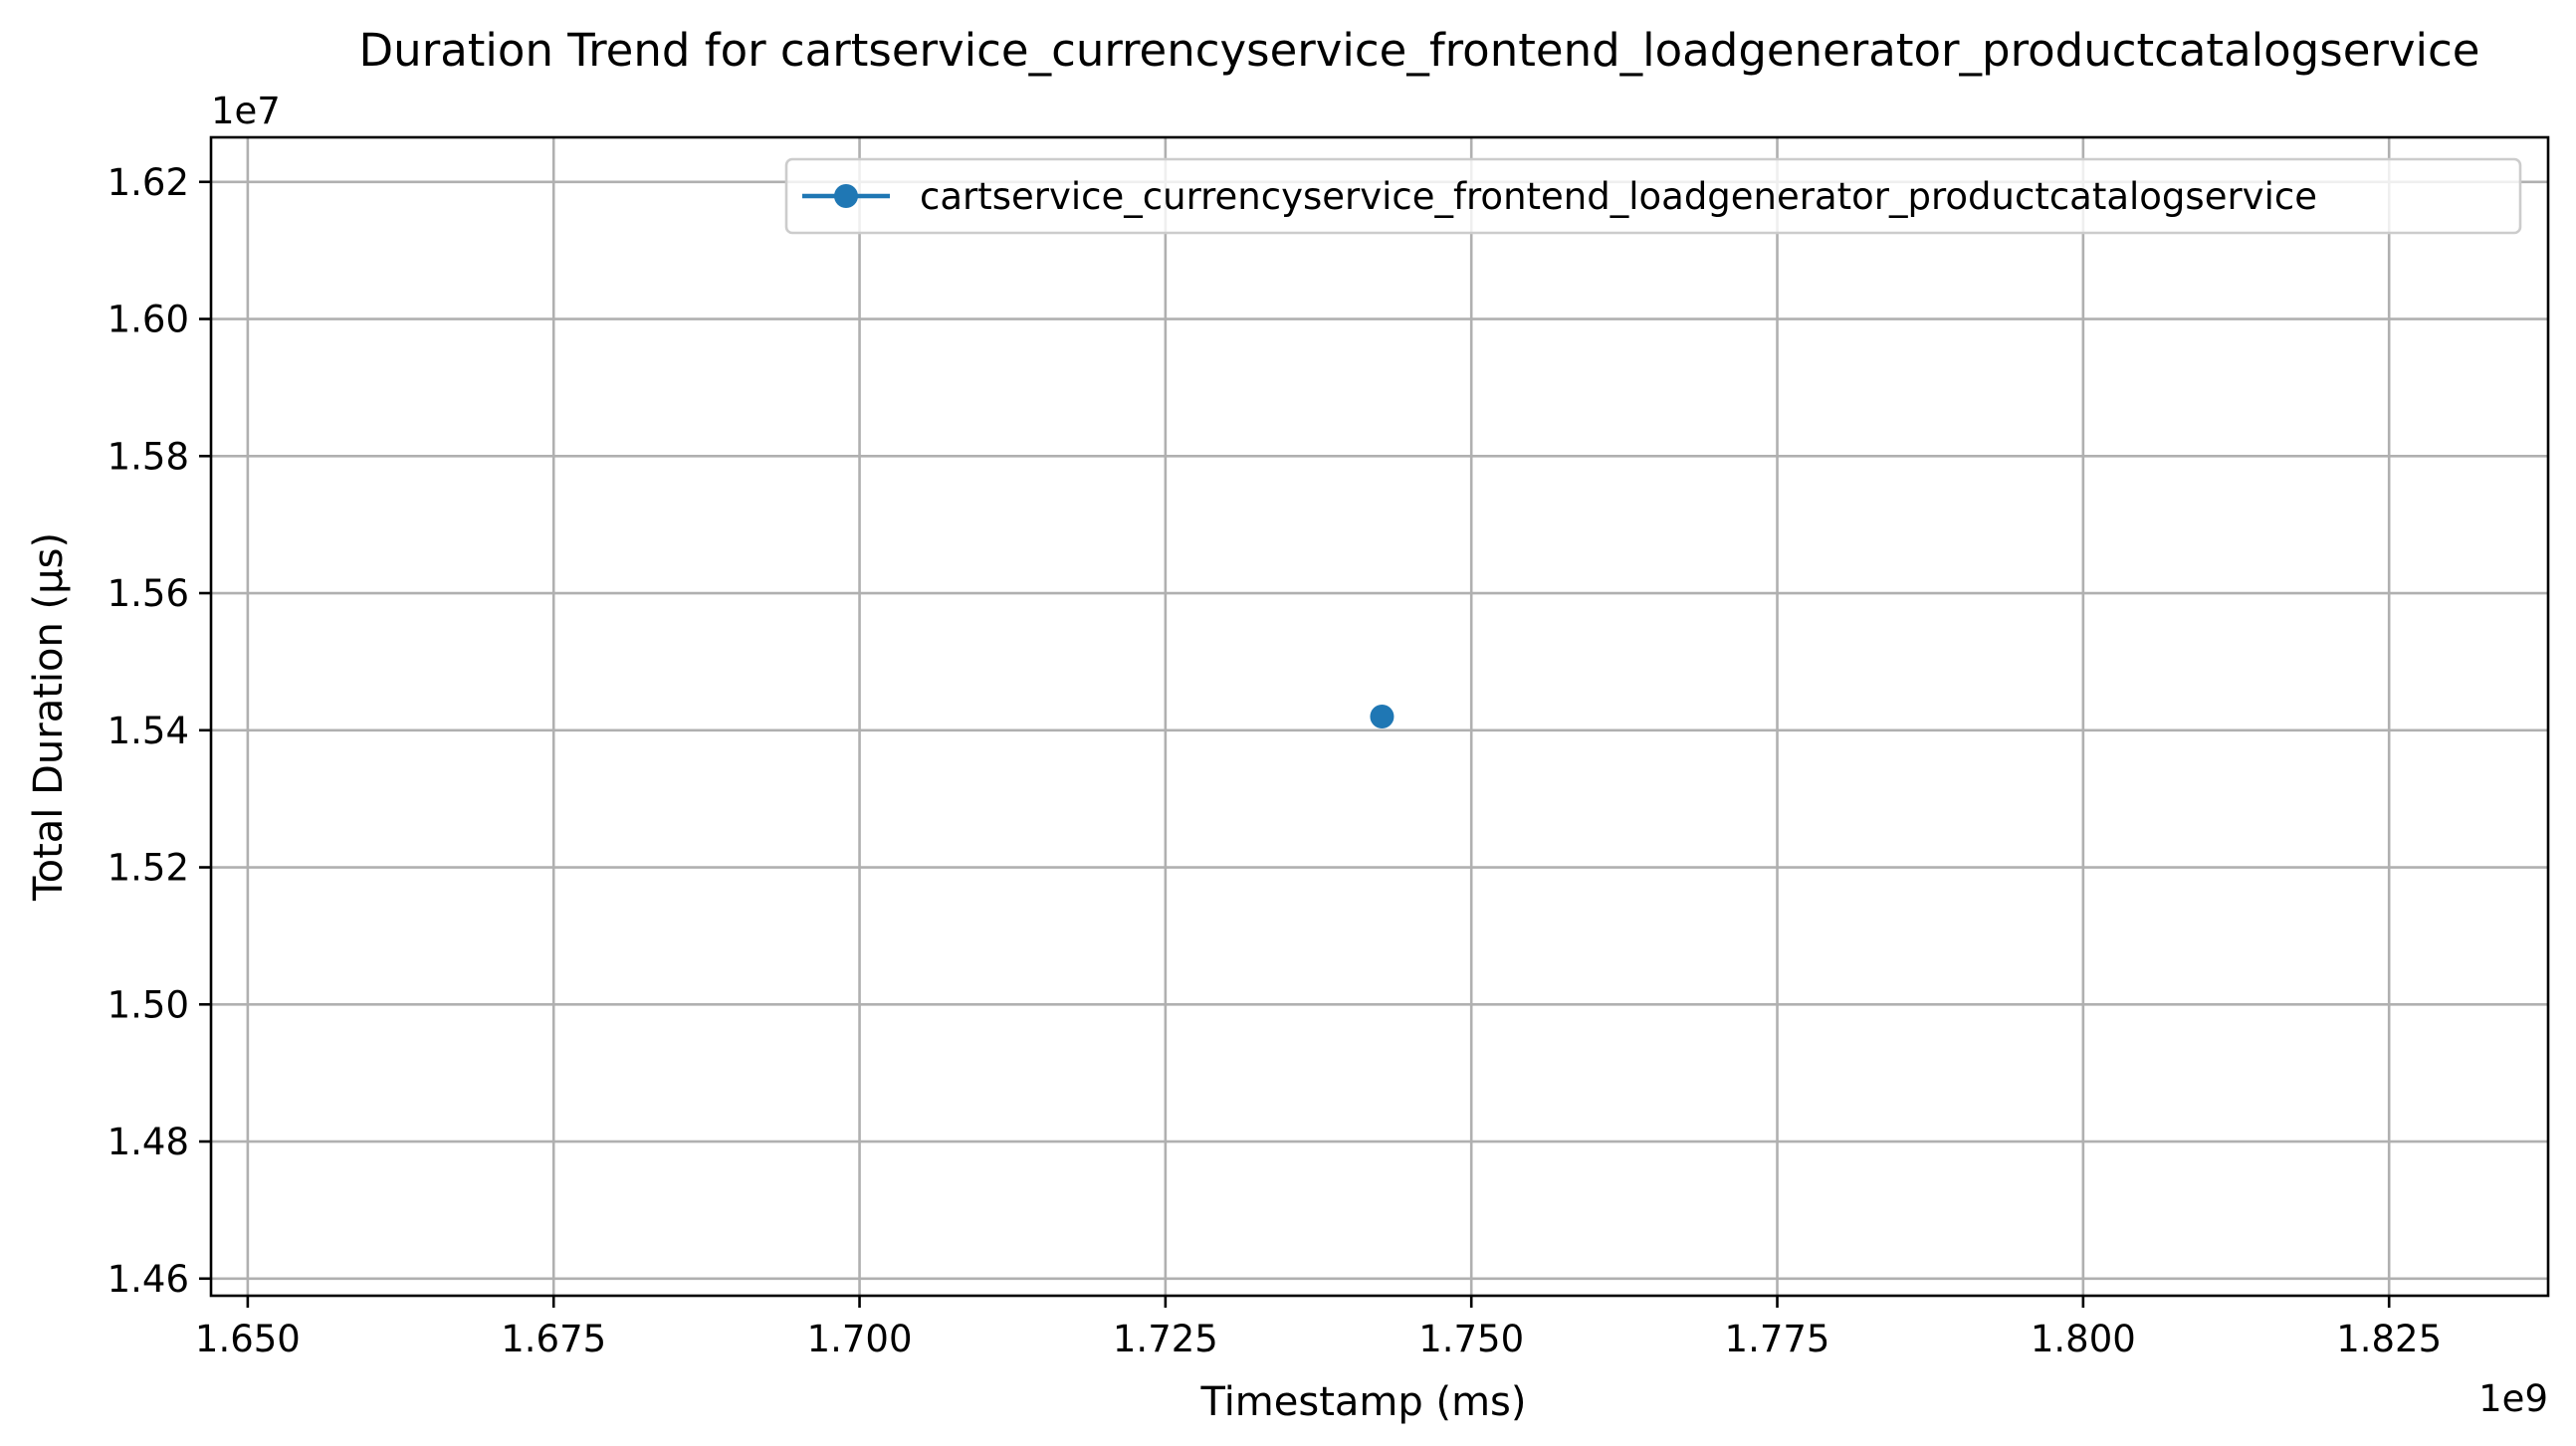 This screenshot has height=1446, width=2576. Describe the element at coordinates (2389, 1339) in the screenshot. I see `x-tick-label: 1.825` at that location.